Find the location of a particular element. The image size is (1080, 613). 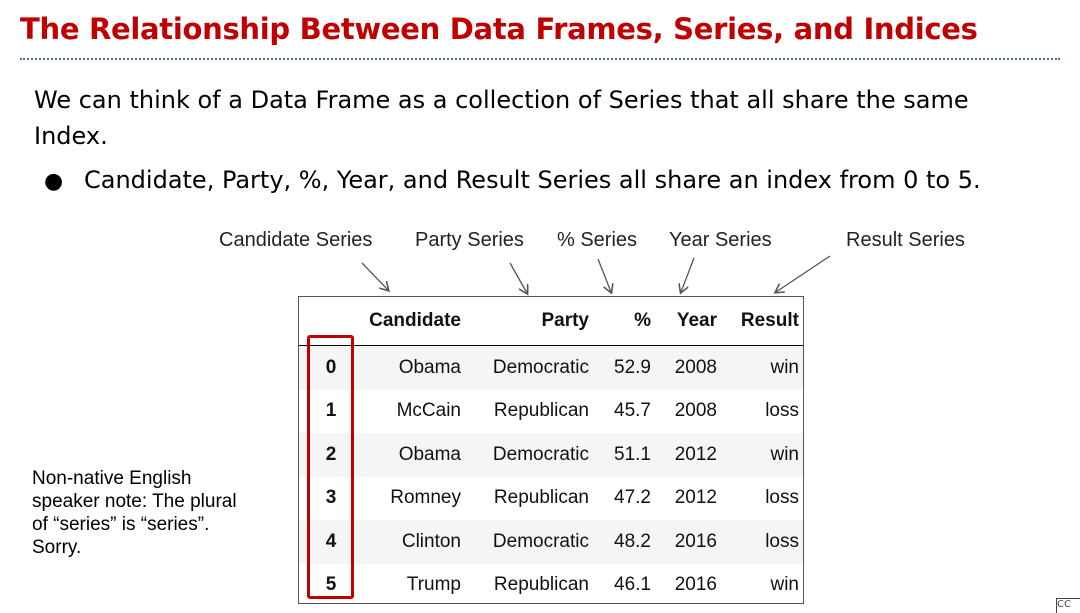

party-series-label: Party Series is located at coordinates (469, 240).